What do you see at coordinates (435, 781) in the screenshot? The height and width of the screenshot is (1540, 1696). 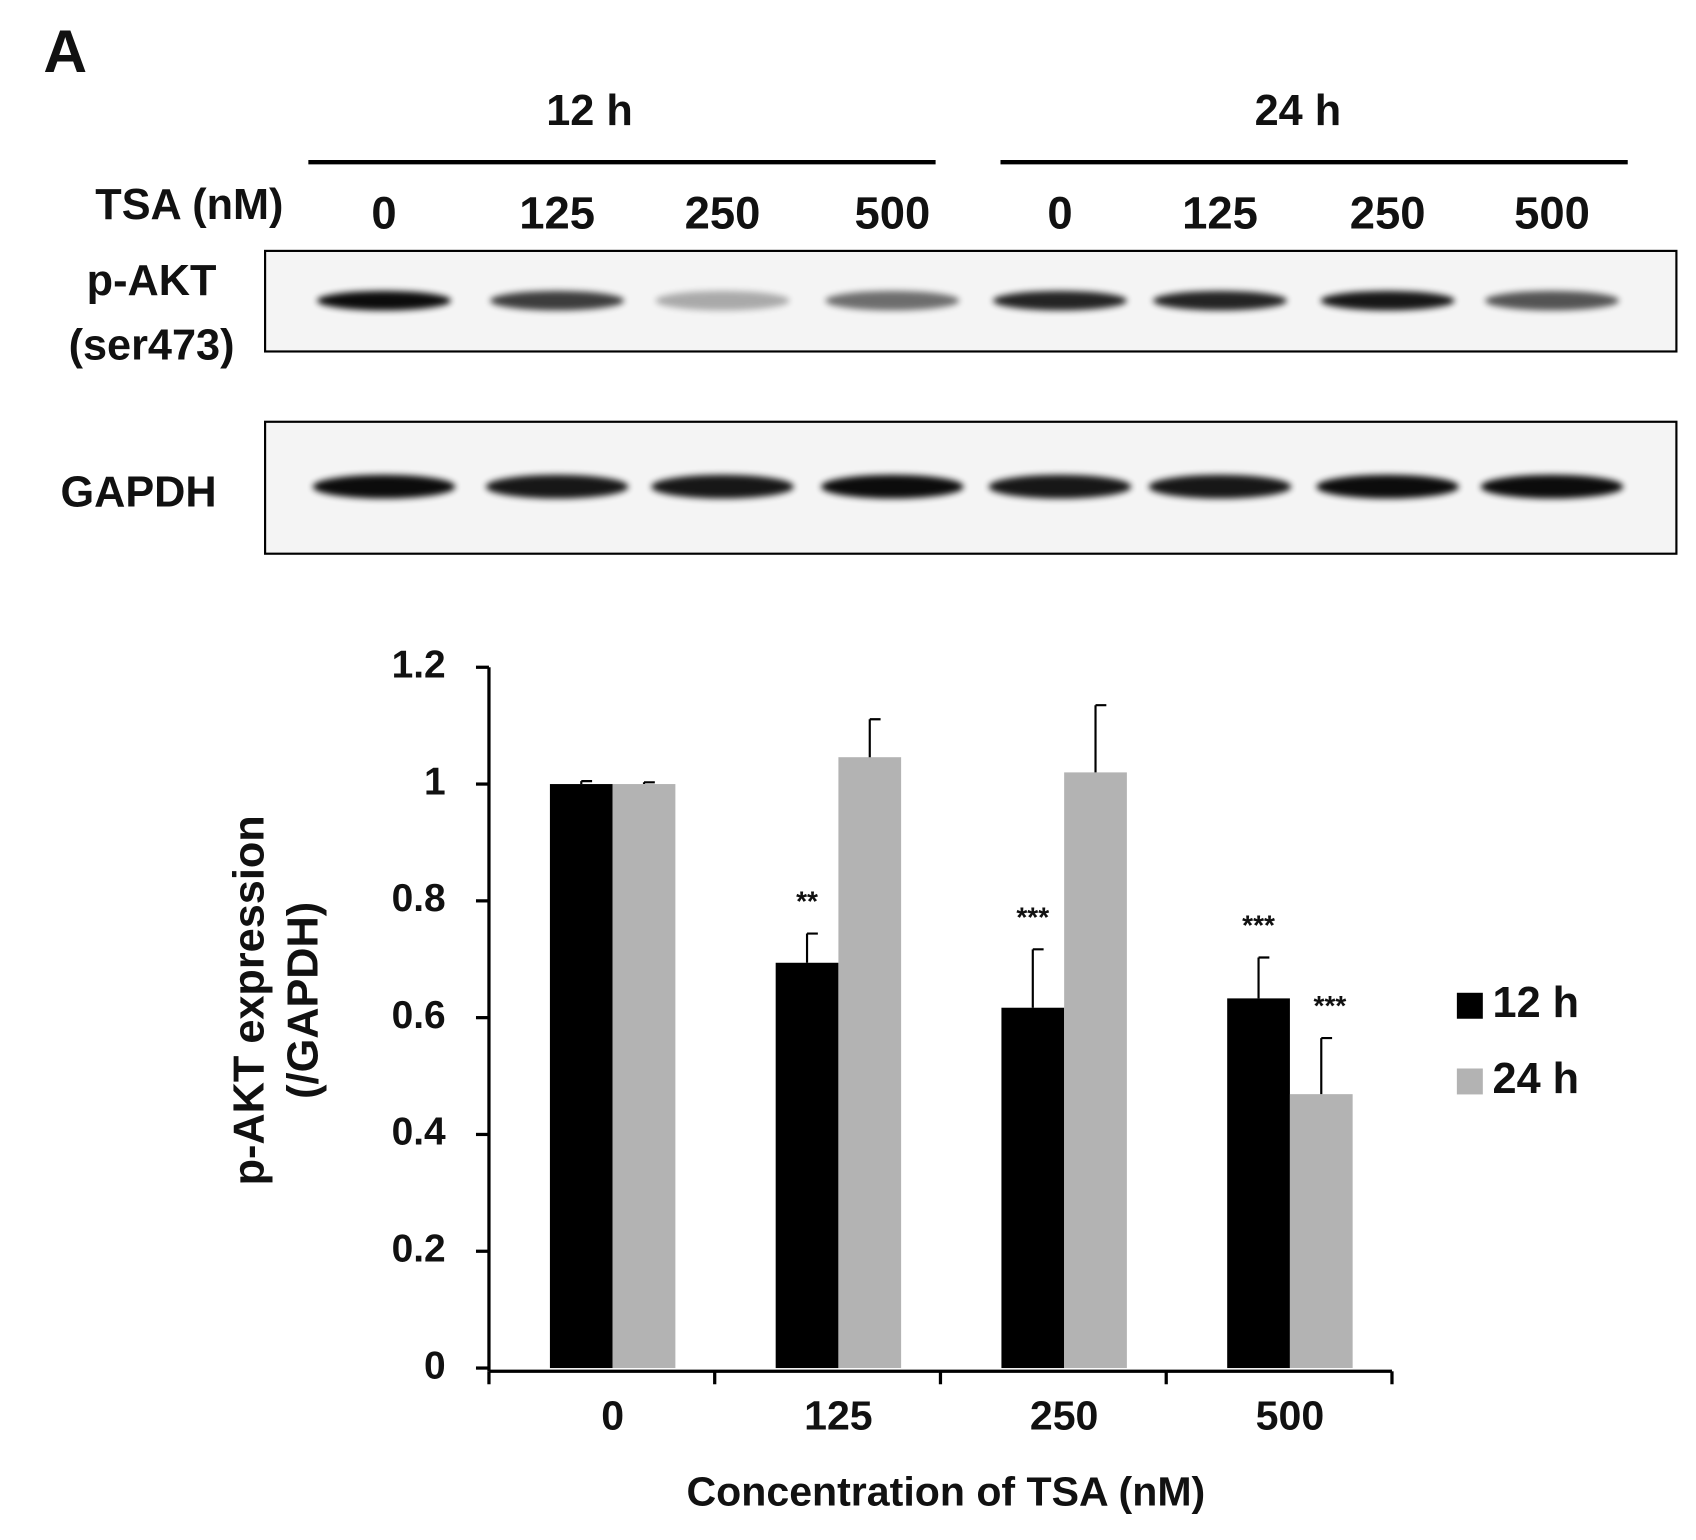 I see `y-tick-label: 1` at bounding box center [435, 781].